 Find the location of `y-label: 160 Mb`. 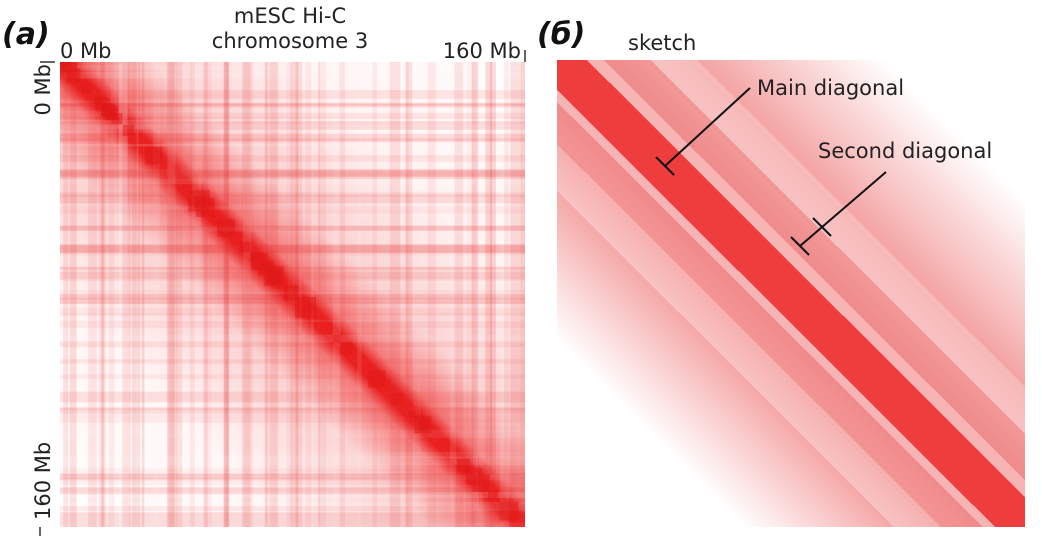

y-label: 160 Mb is located at coordinates (43, 481).